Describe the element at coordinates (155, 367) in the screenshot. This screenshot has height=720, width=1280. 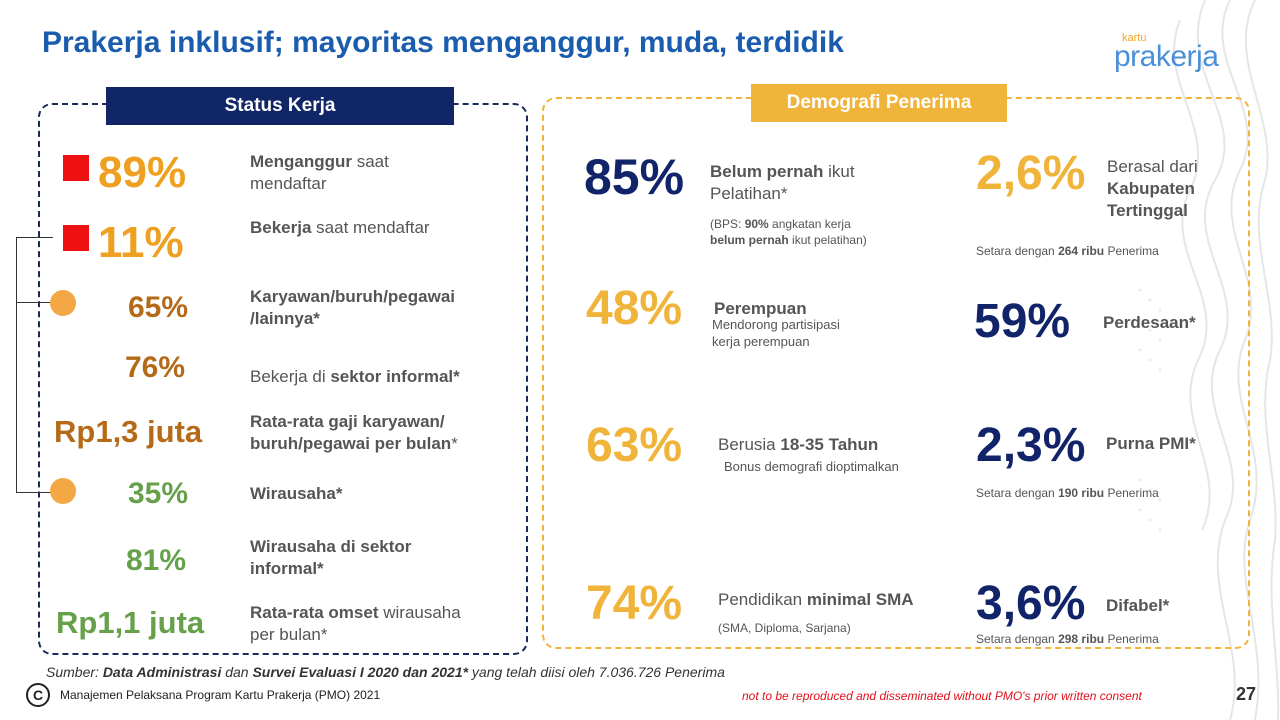
I see `stat-value: 76%` at that location.